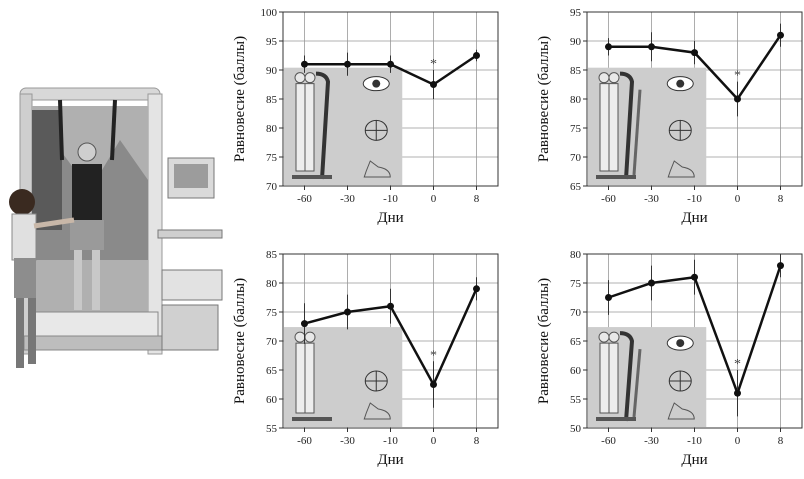  What do you see at coordinates (576, 429) in the screenshot?
I see `y-tick-label: 50` at bounding box center [576, 429].